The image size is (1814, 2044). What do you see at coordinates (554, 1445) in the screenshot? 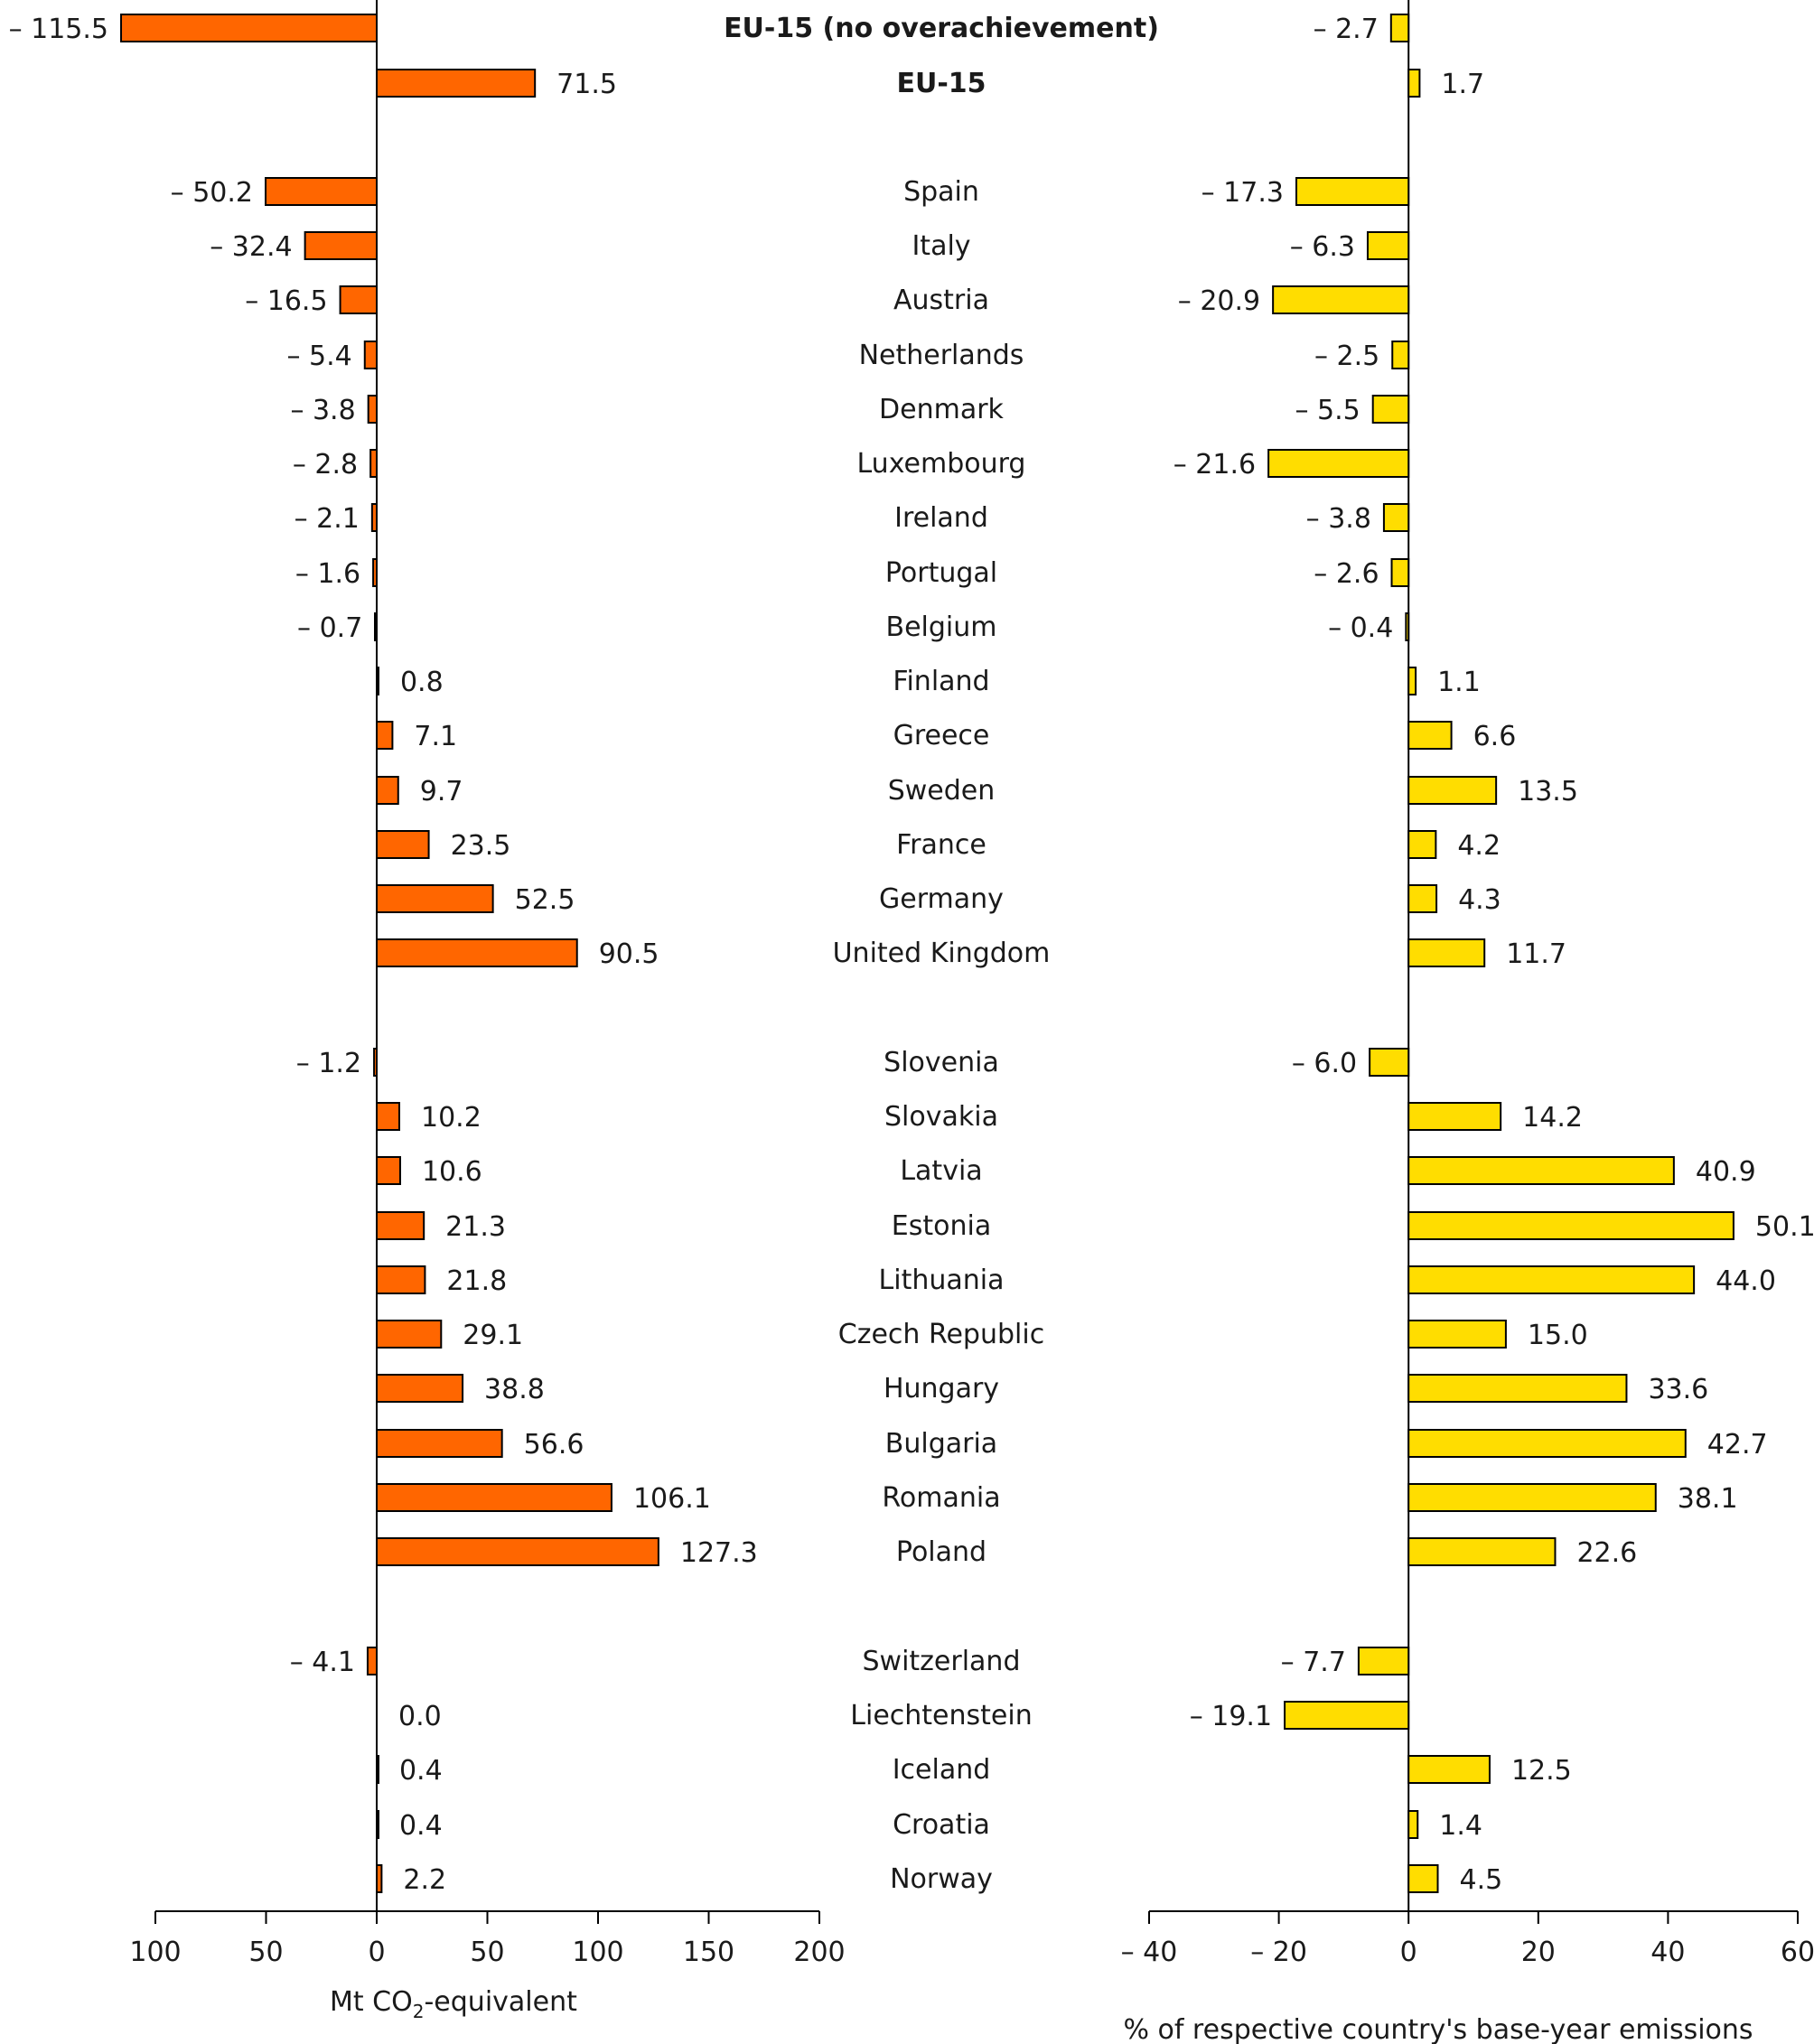
I see `value-label: 56.6` at bounding box center [554, 1445].